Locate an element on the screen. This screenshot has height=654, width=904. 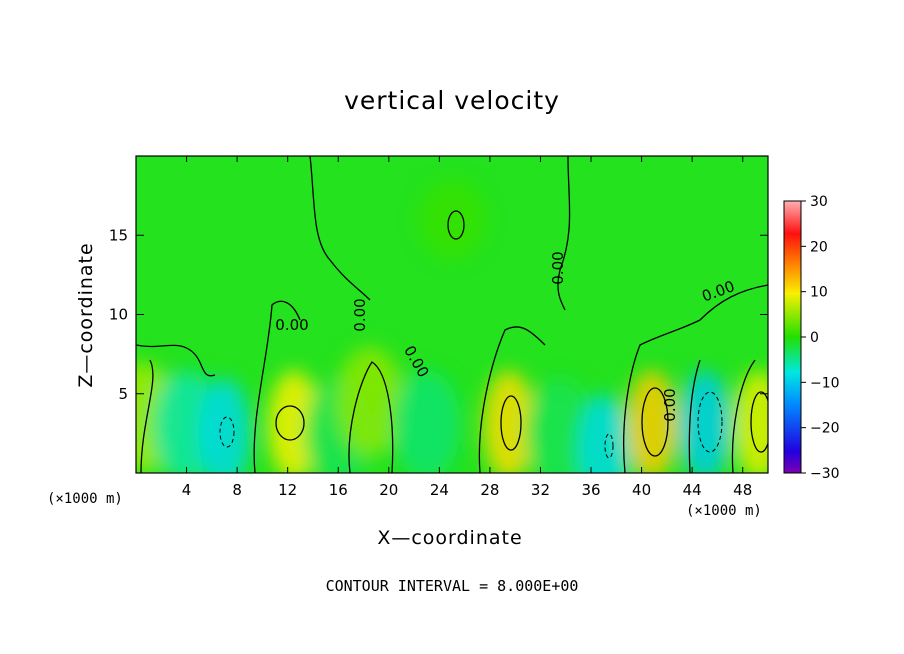
x-unit-left: (×1000 m) is located at coordinates (85, 499).